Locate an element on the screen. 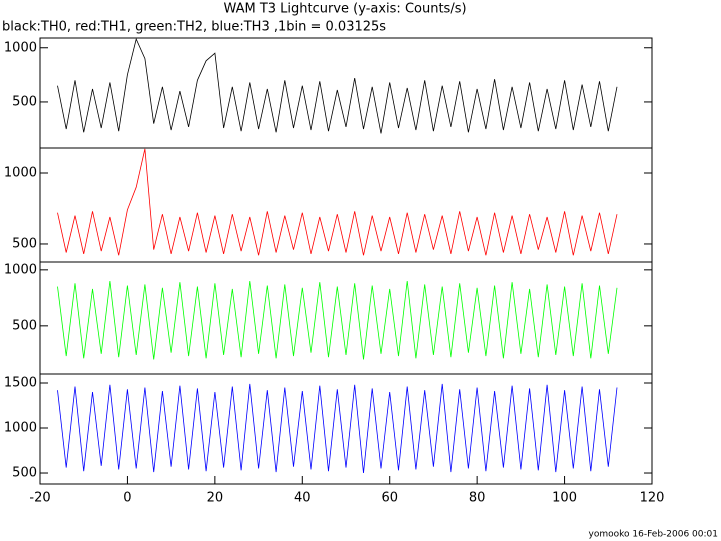  x-tick-label: 80 is located at coordinates (477, 498).